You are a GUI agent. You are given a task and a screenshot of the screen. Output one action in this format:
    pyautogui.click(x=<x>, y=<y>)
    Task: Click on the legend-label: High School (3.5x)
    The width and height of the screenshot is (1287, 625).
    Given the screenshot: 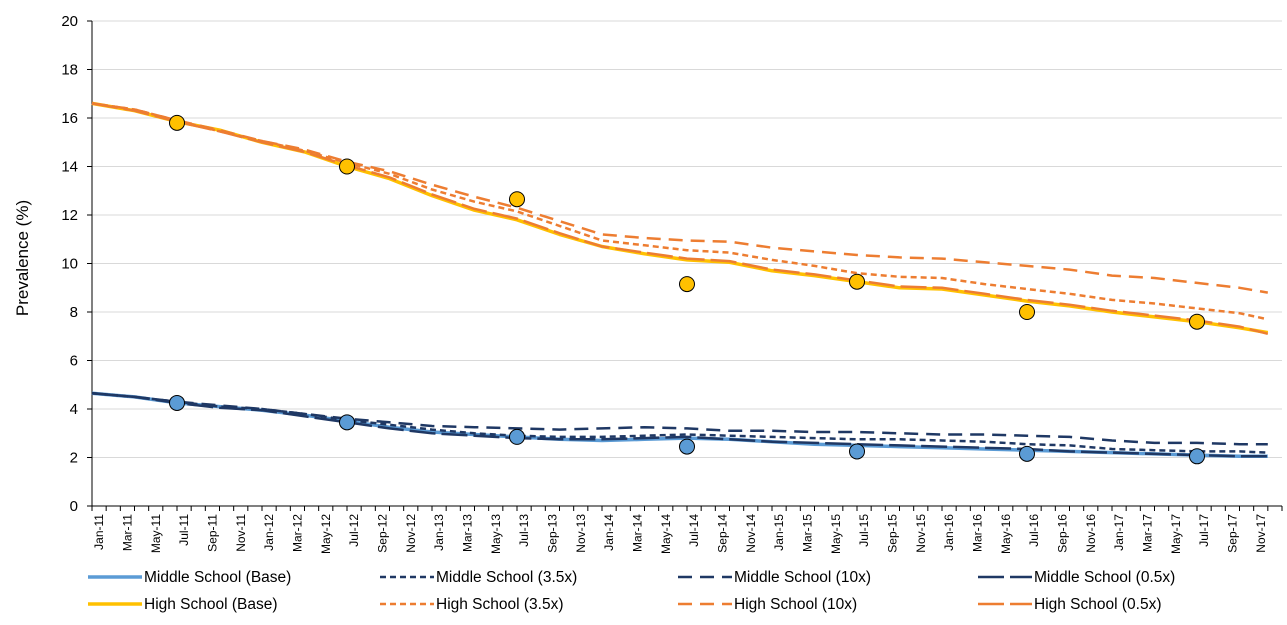 What is the action you would take?
    pyautogui.click(x=500, y=604)
    